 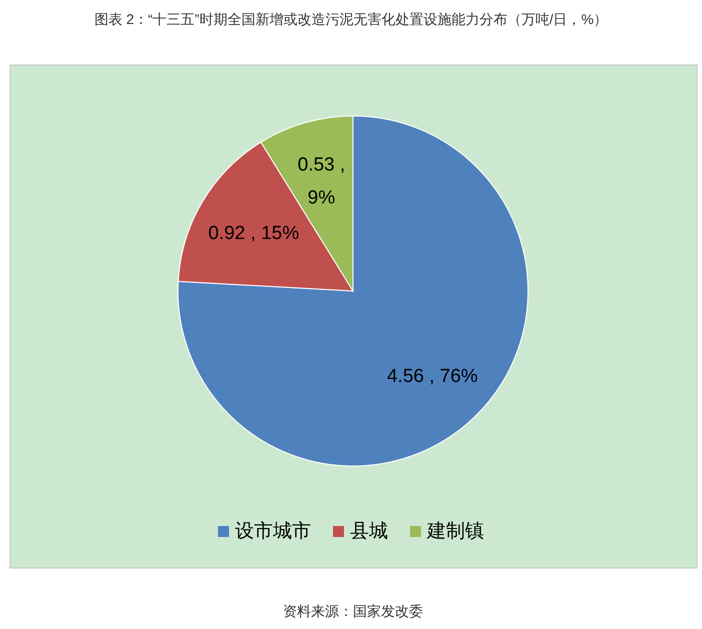 What do you see at coordinates (432, 376) in the screenshot?
I see `data-label: 4.56 , 76%` at bounding box center [432, 376].